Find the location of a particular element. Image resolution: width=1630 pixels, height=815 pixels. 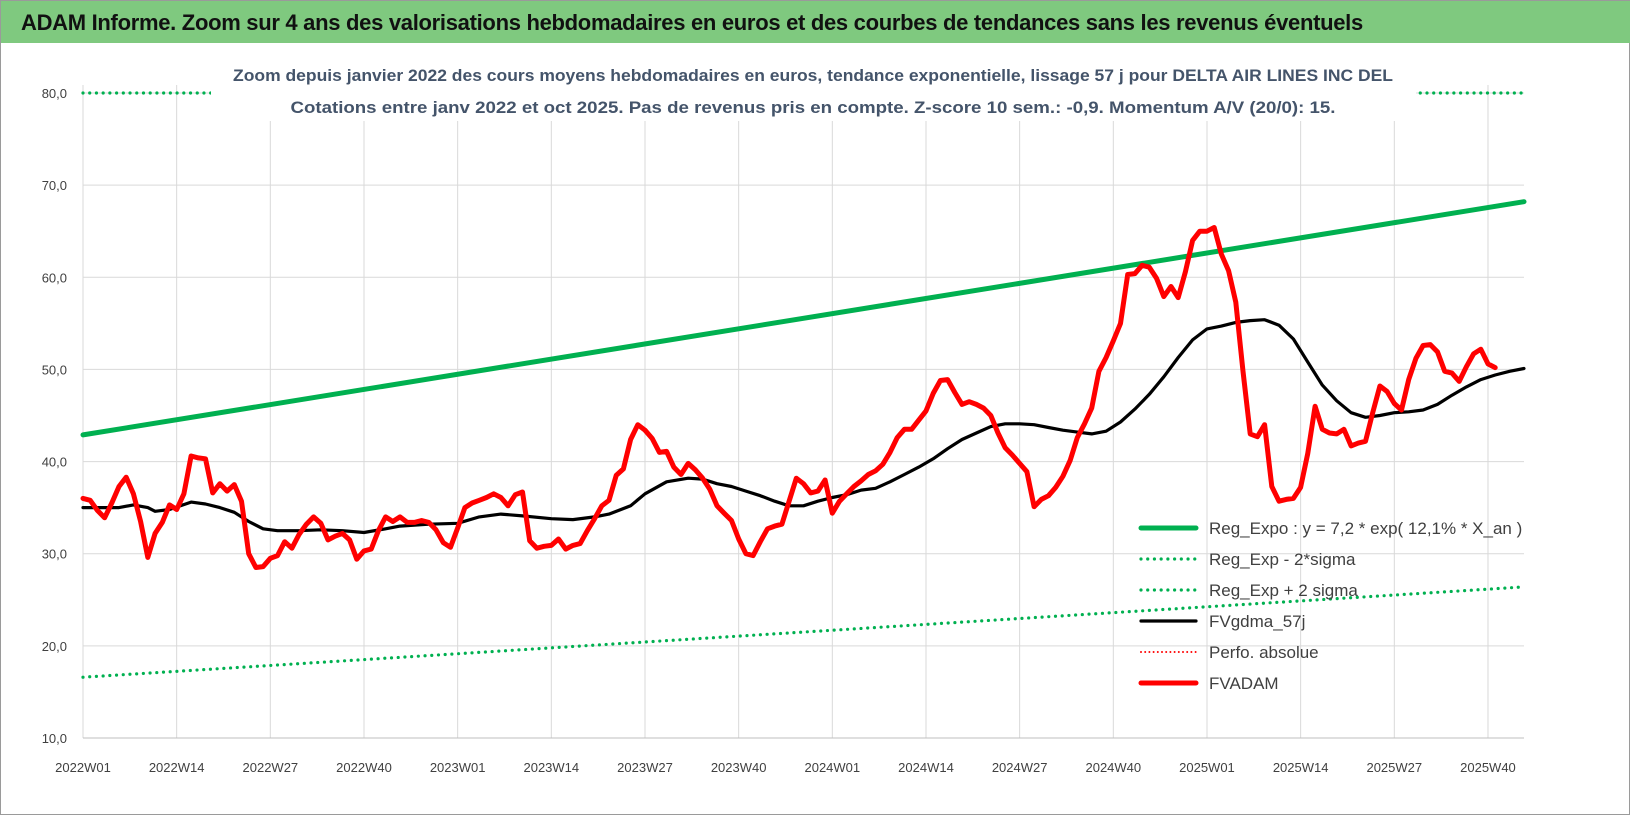

x-tick-label: 2023W40 is located at coordinates (739, 767).